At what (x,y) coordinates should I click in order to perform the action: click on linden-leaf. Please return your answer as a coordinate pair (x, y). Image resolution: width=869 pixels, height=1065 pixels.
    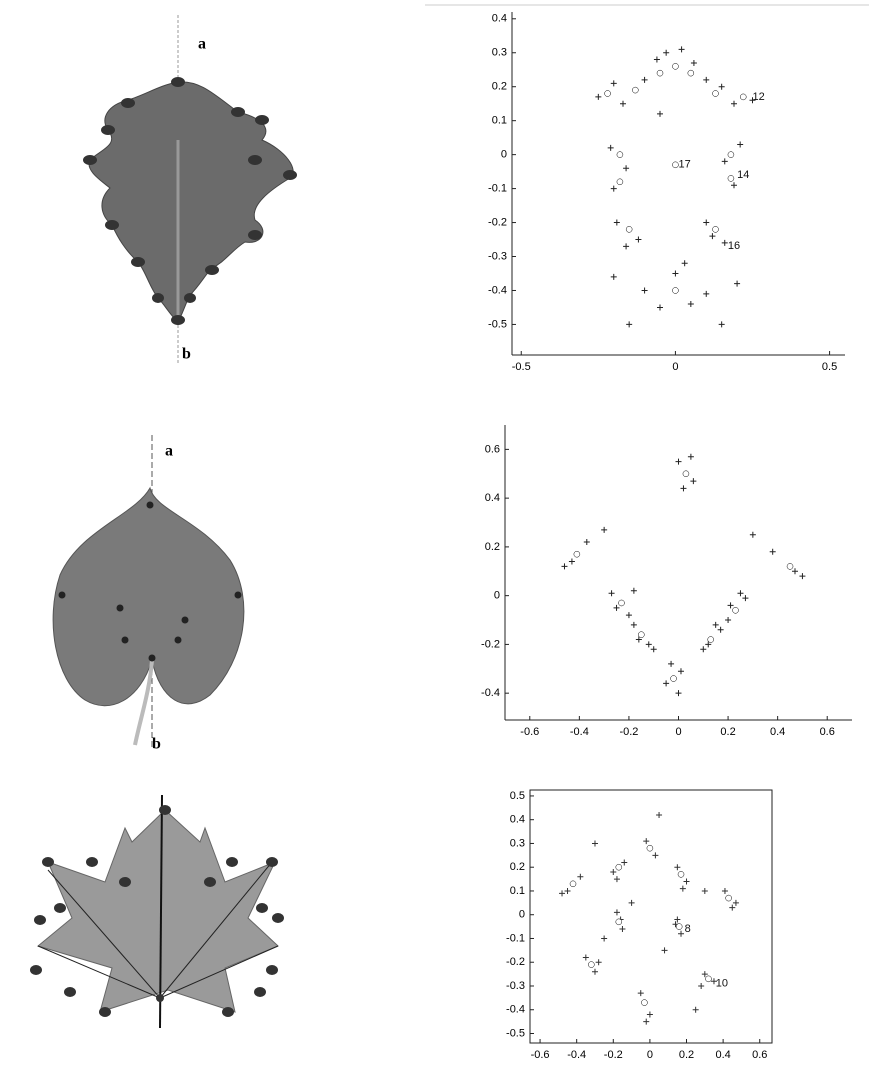
    Looking at the image, I should click on (148, 591).